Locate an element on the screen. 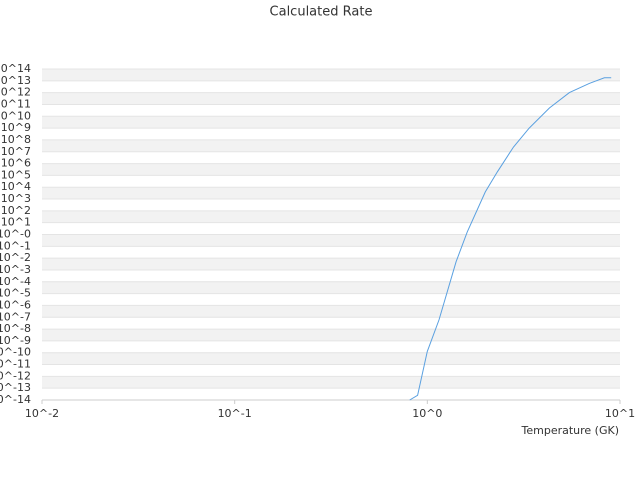 This screenshot has width=640, height=480. y-tick-label: 10^14 is located at coordinates (15, 68).